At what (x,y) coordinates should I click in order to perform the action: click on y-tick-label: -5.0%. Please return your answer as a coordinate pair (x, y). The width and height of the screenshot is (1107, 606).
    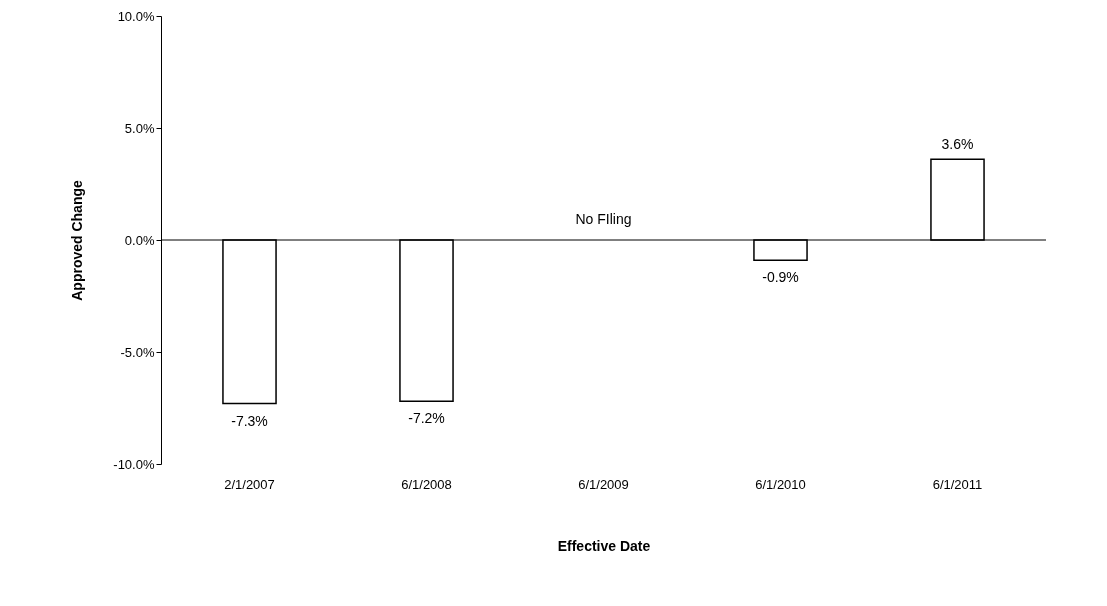
    Looking at the image, I should click on (137, 352).